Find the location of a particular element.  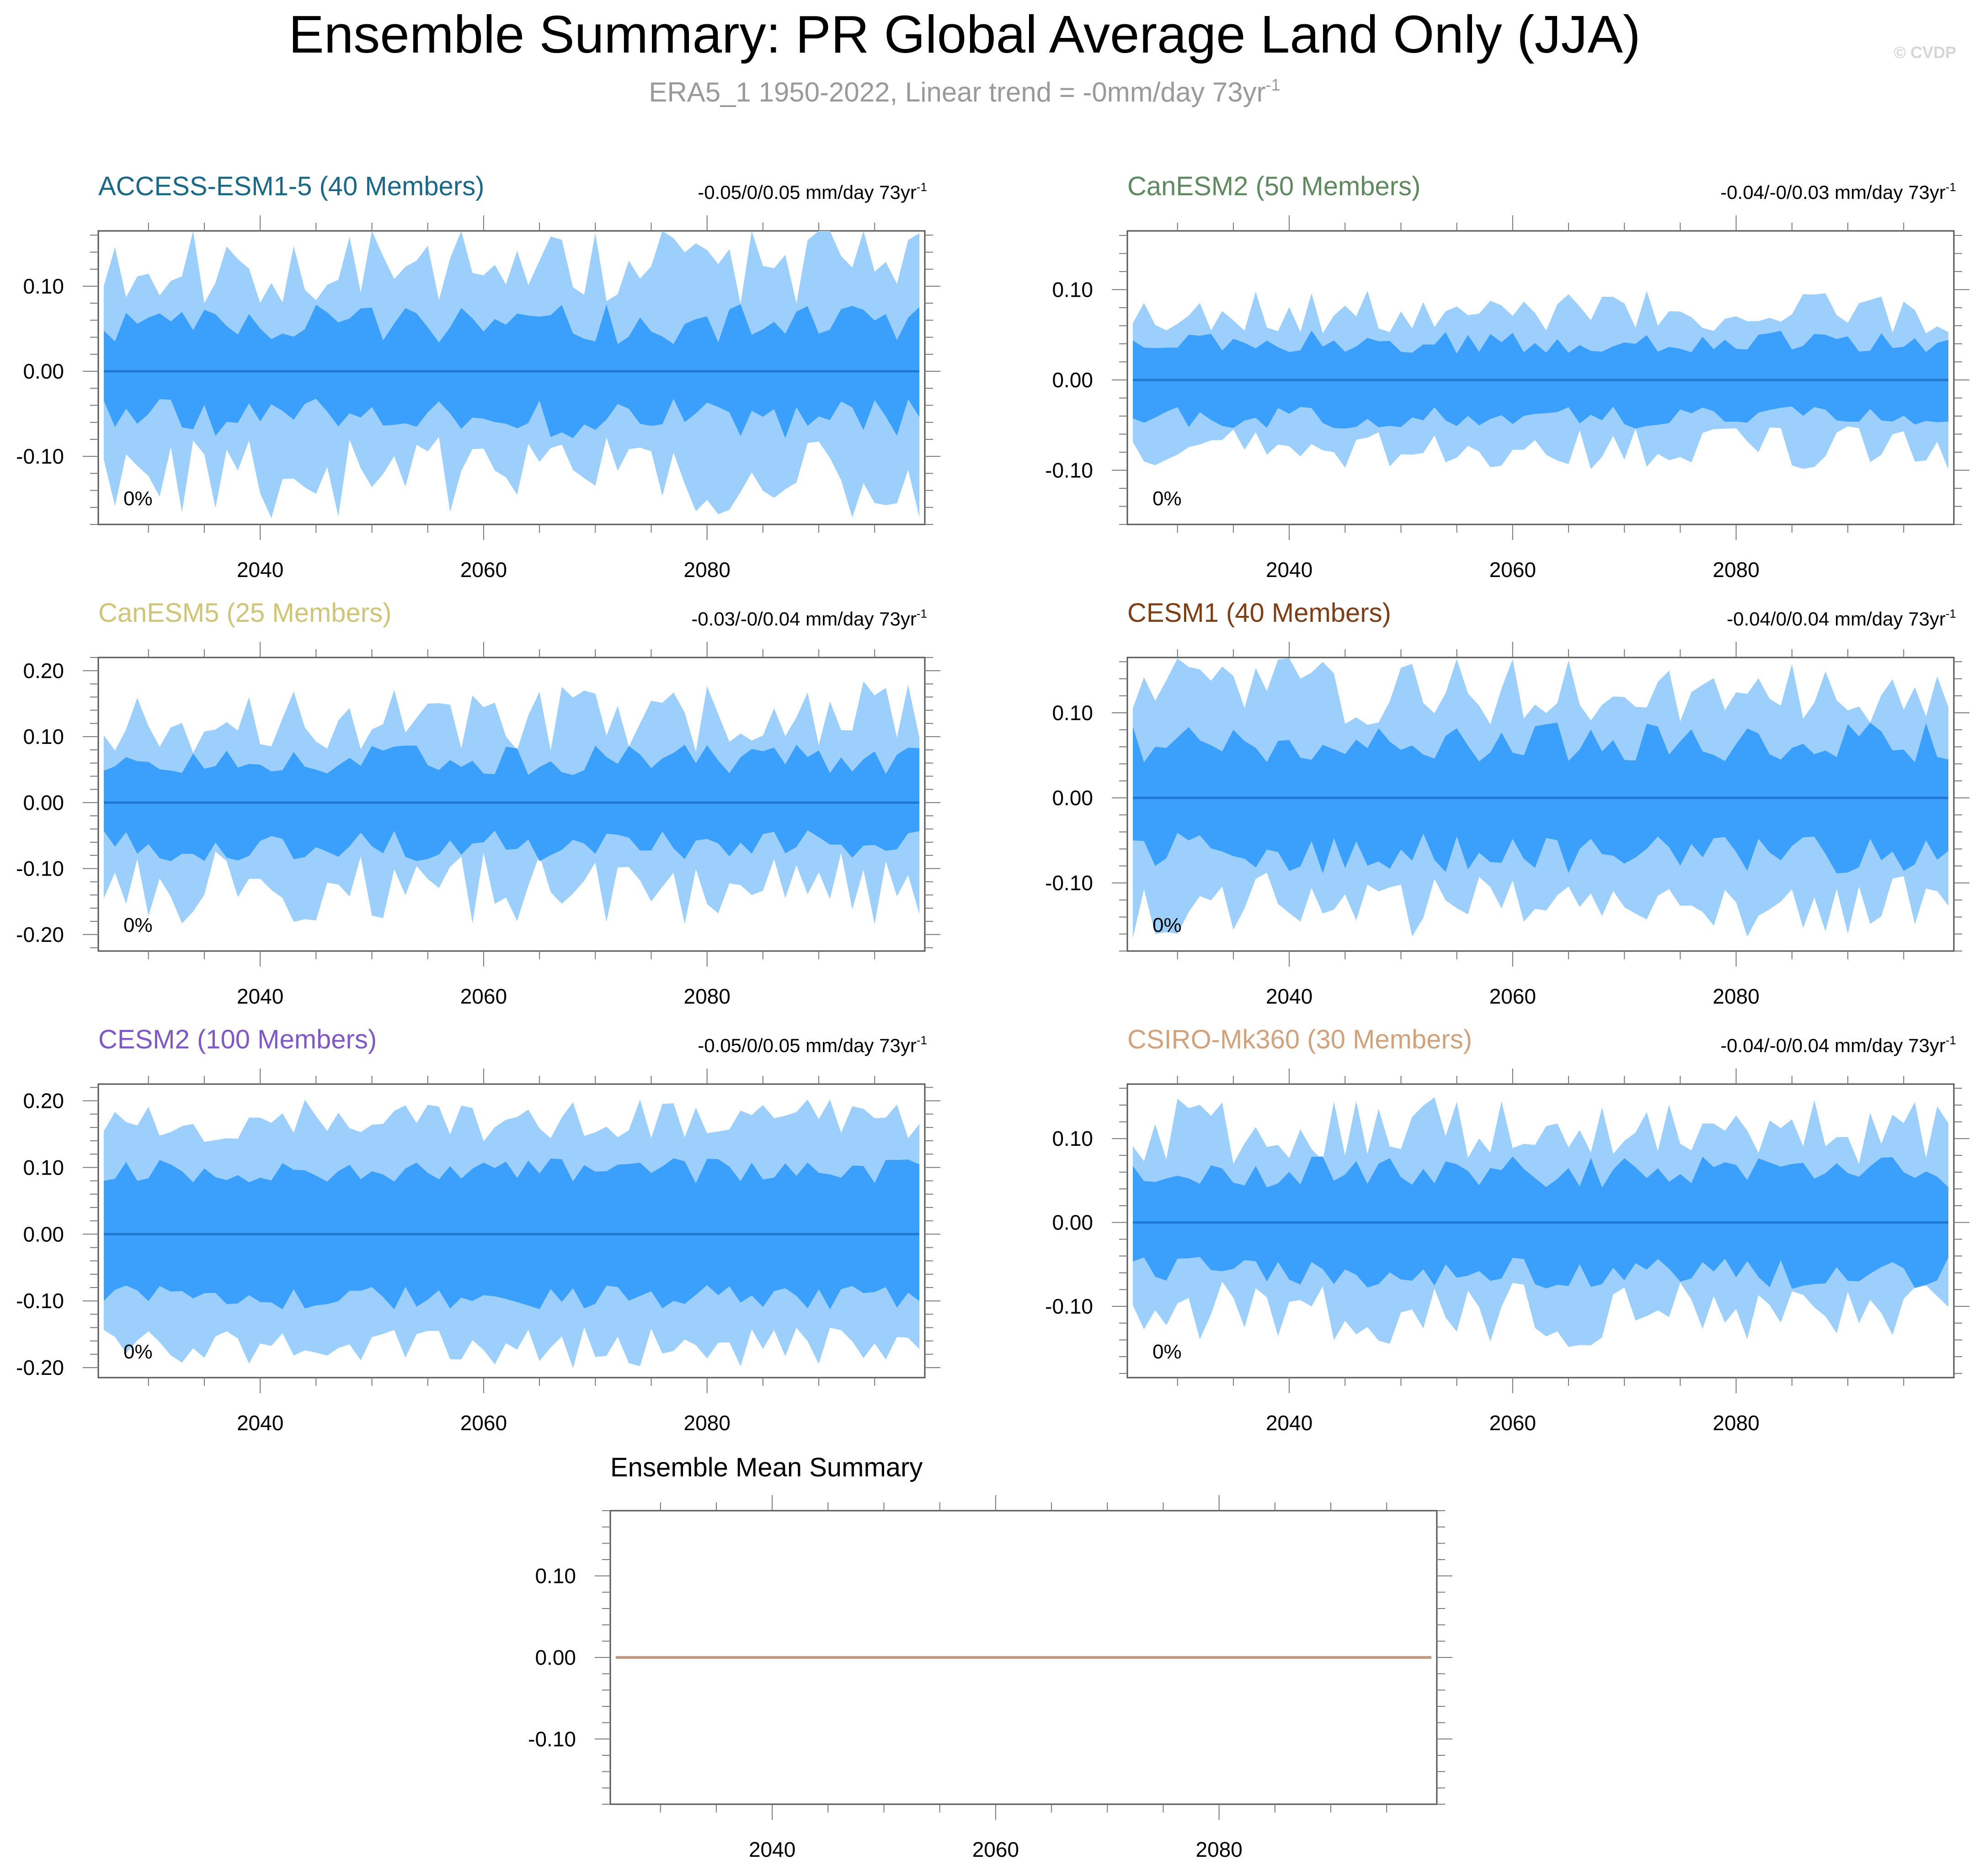

watermark: © CVDP is located at coordinates (1925, 52).